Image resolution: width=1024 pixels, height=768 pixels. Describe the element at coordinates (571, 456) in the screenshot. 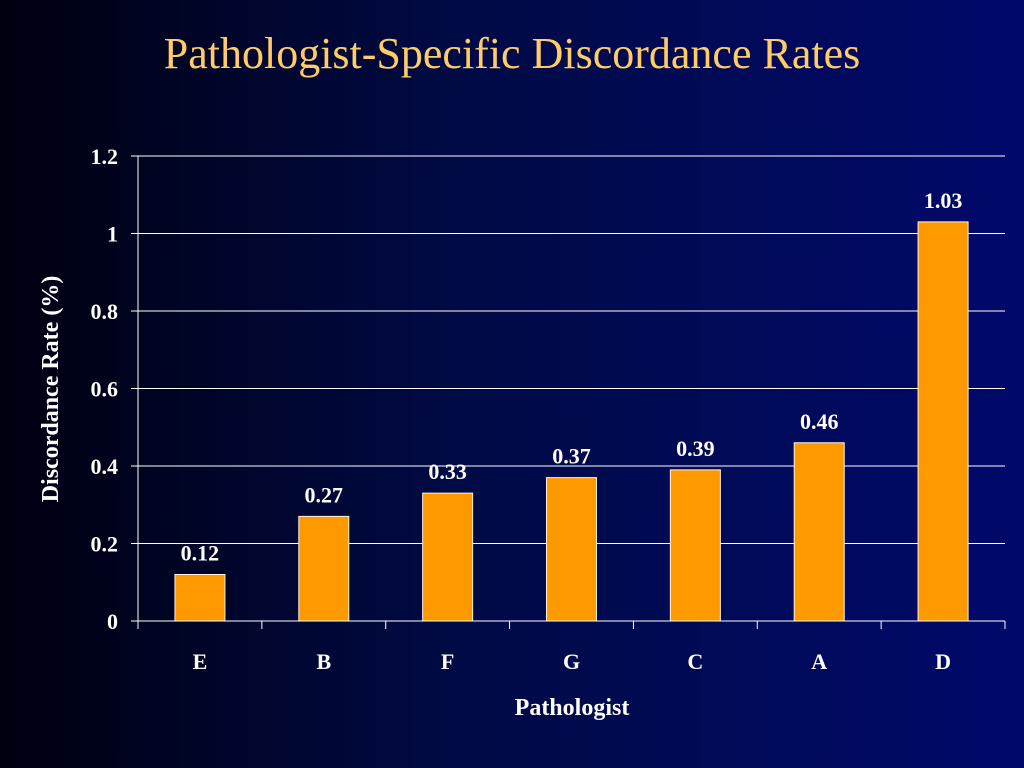

I see `data-label: 0.37` at that location.